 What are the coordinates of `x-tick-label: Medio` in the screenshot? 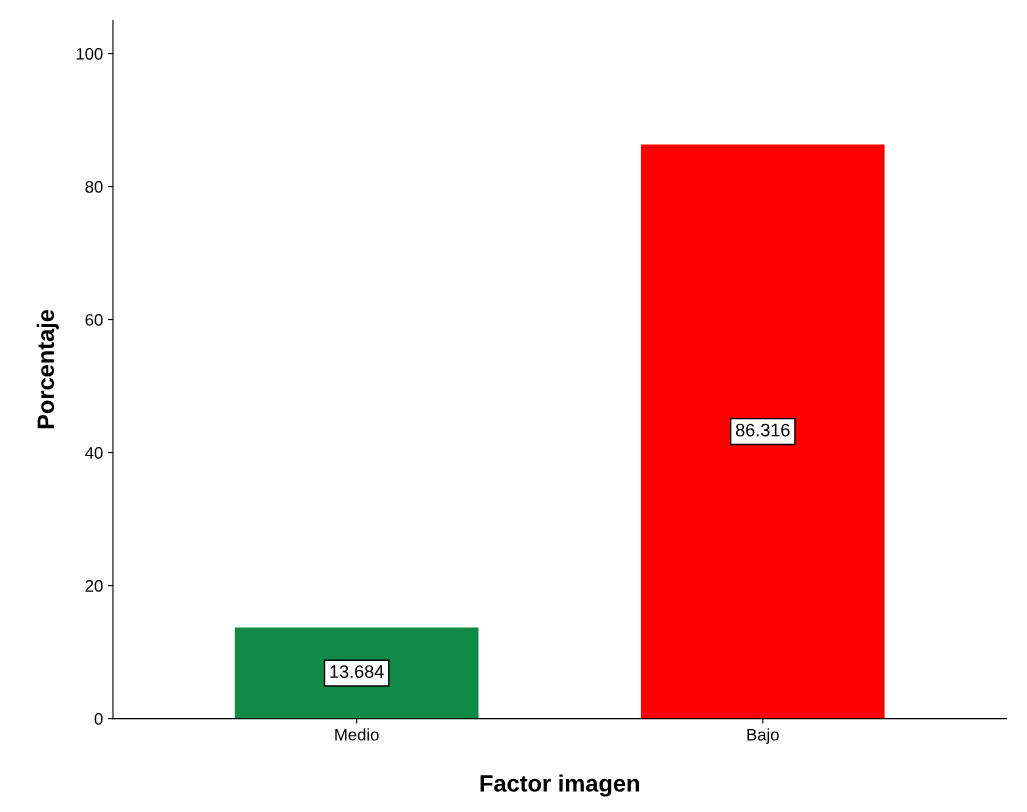 It's located at (357, 734).